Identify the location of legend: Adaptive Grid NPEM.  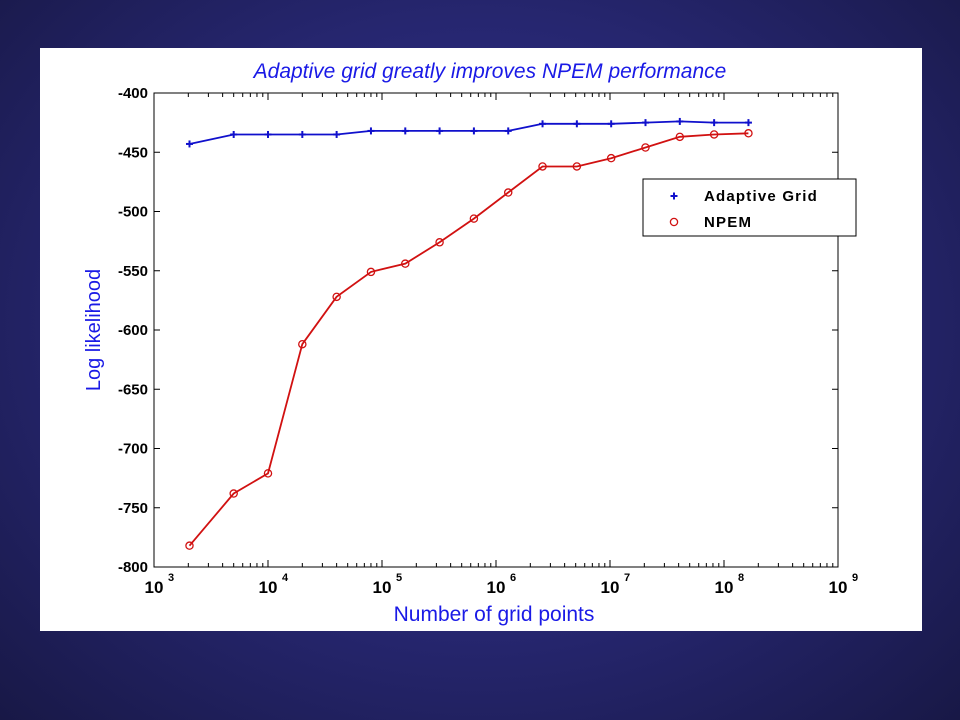
(749, 207).